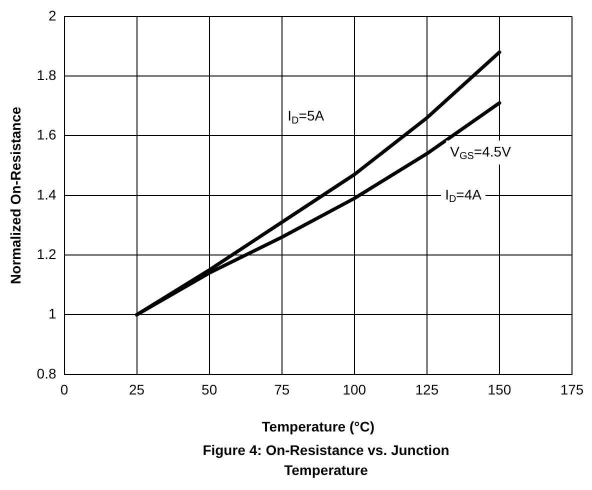  I want to click on x-tick-label: 75, so click(282, 390).